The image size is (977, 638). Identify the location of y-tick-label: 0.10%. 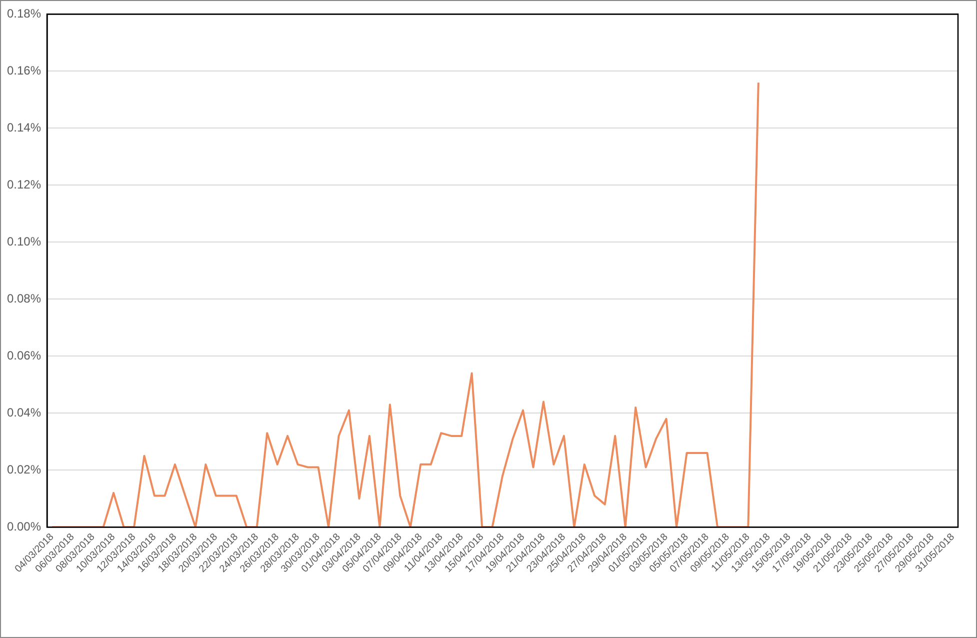
(24, 241).